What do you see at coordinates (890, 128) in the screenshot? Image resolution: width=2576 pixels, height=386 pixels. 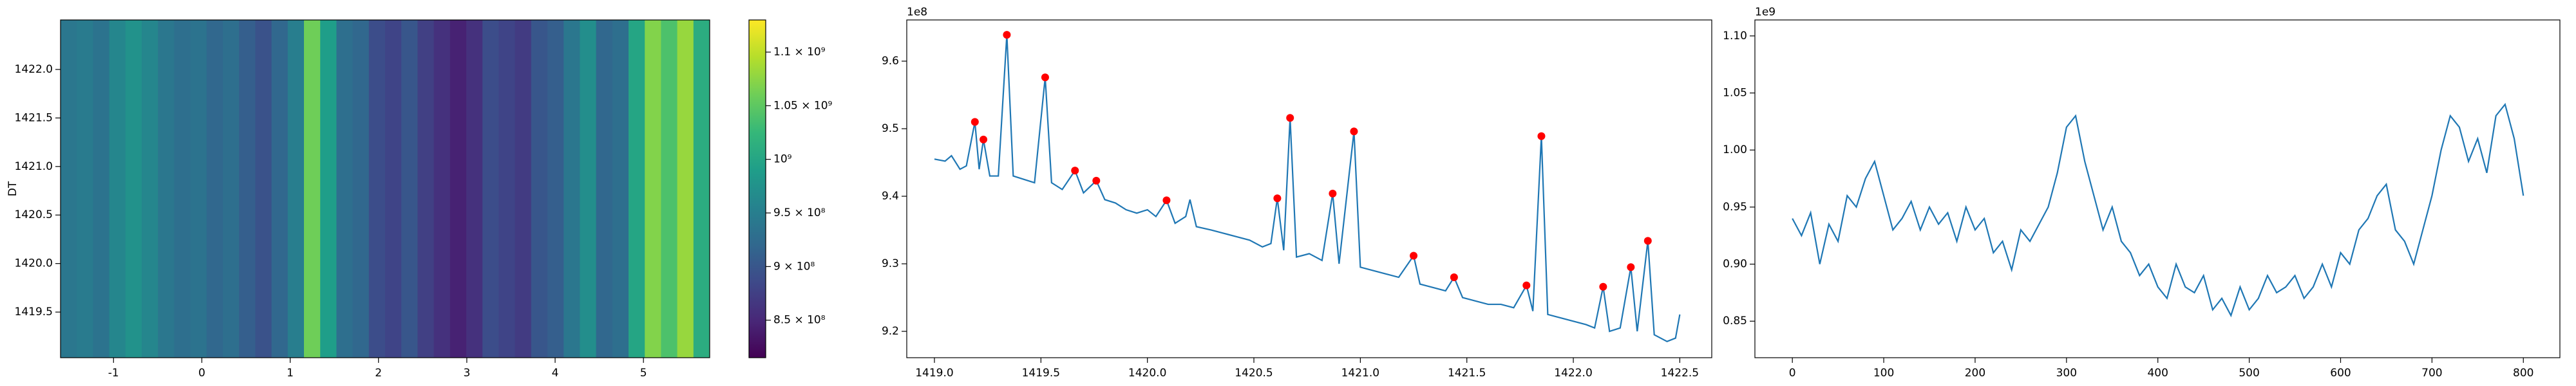 I see `y-tick-label: 9.5` at bounding box center [890, 128].